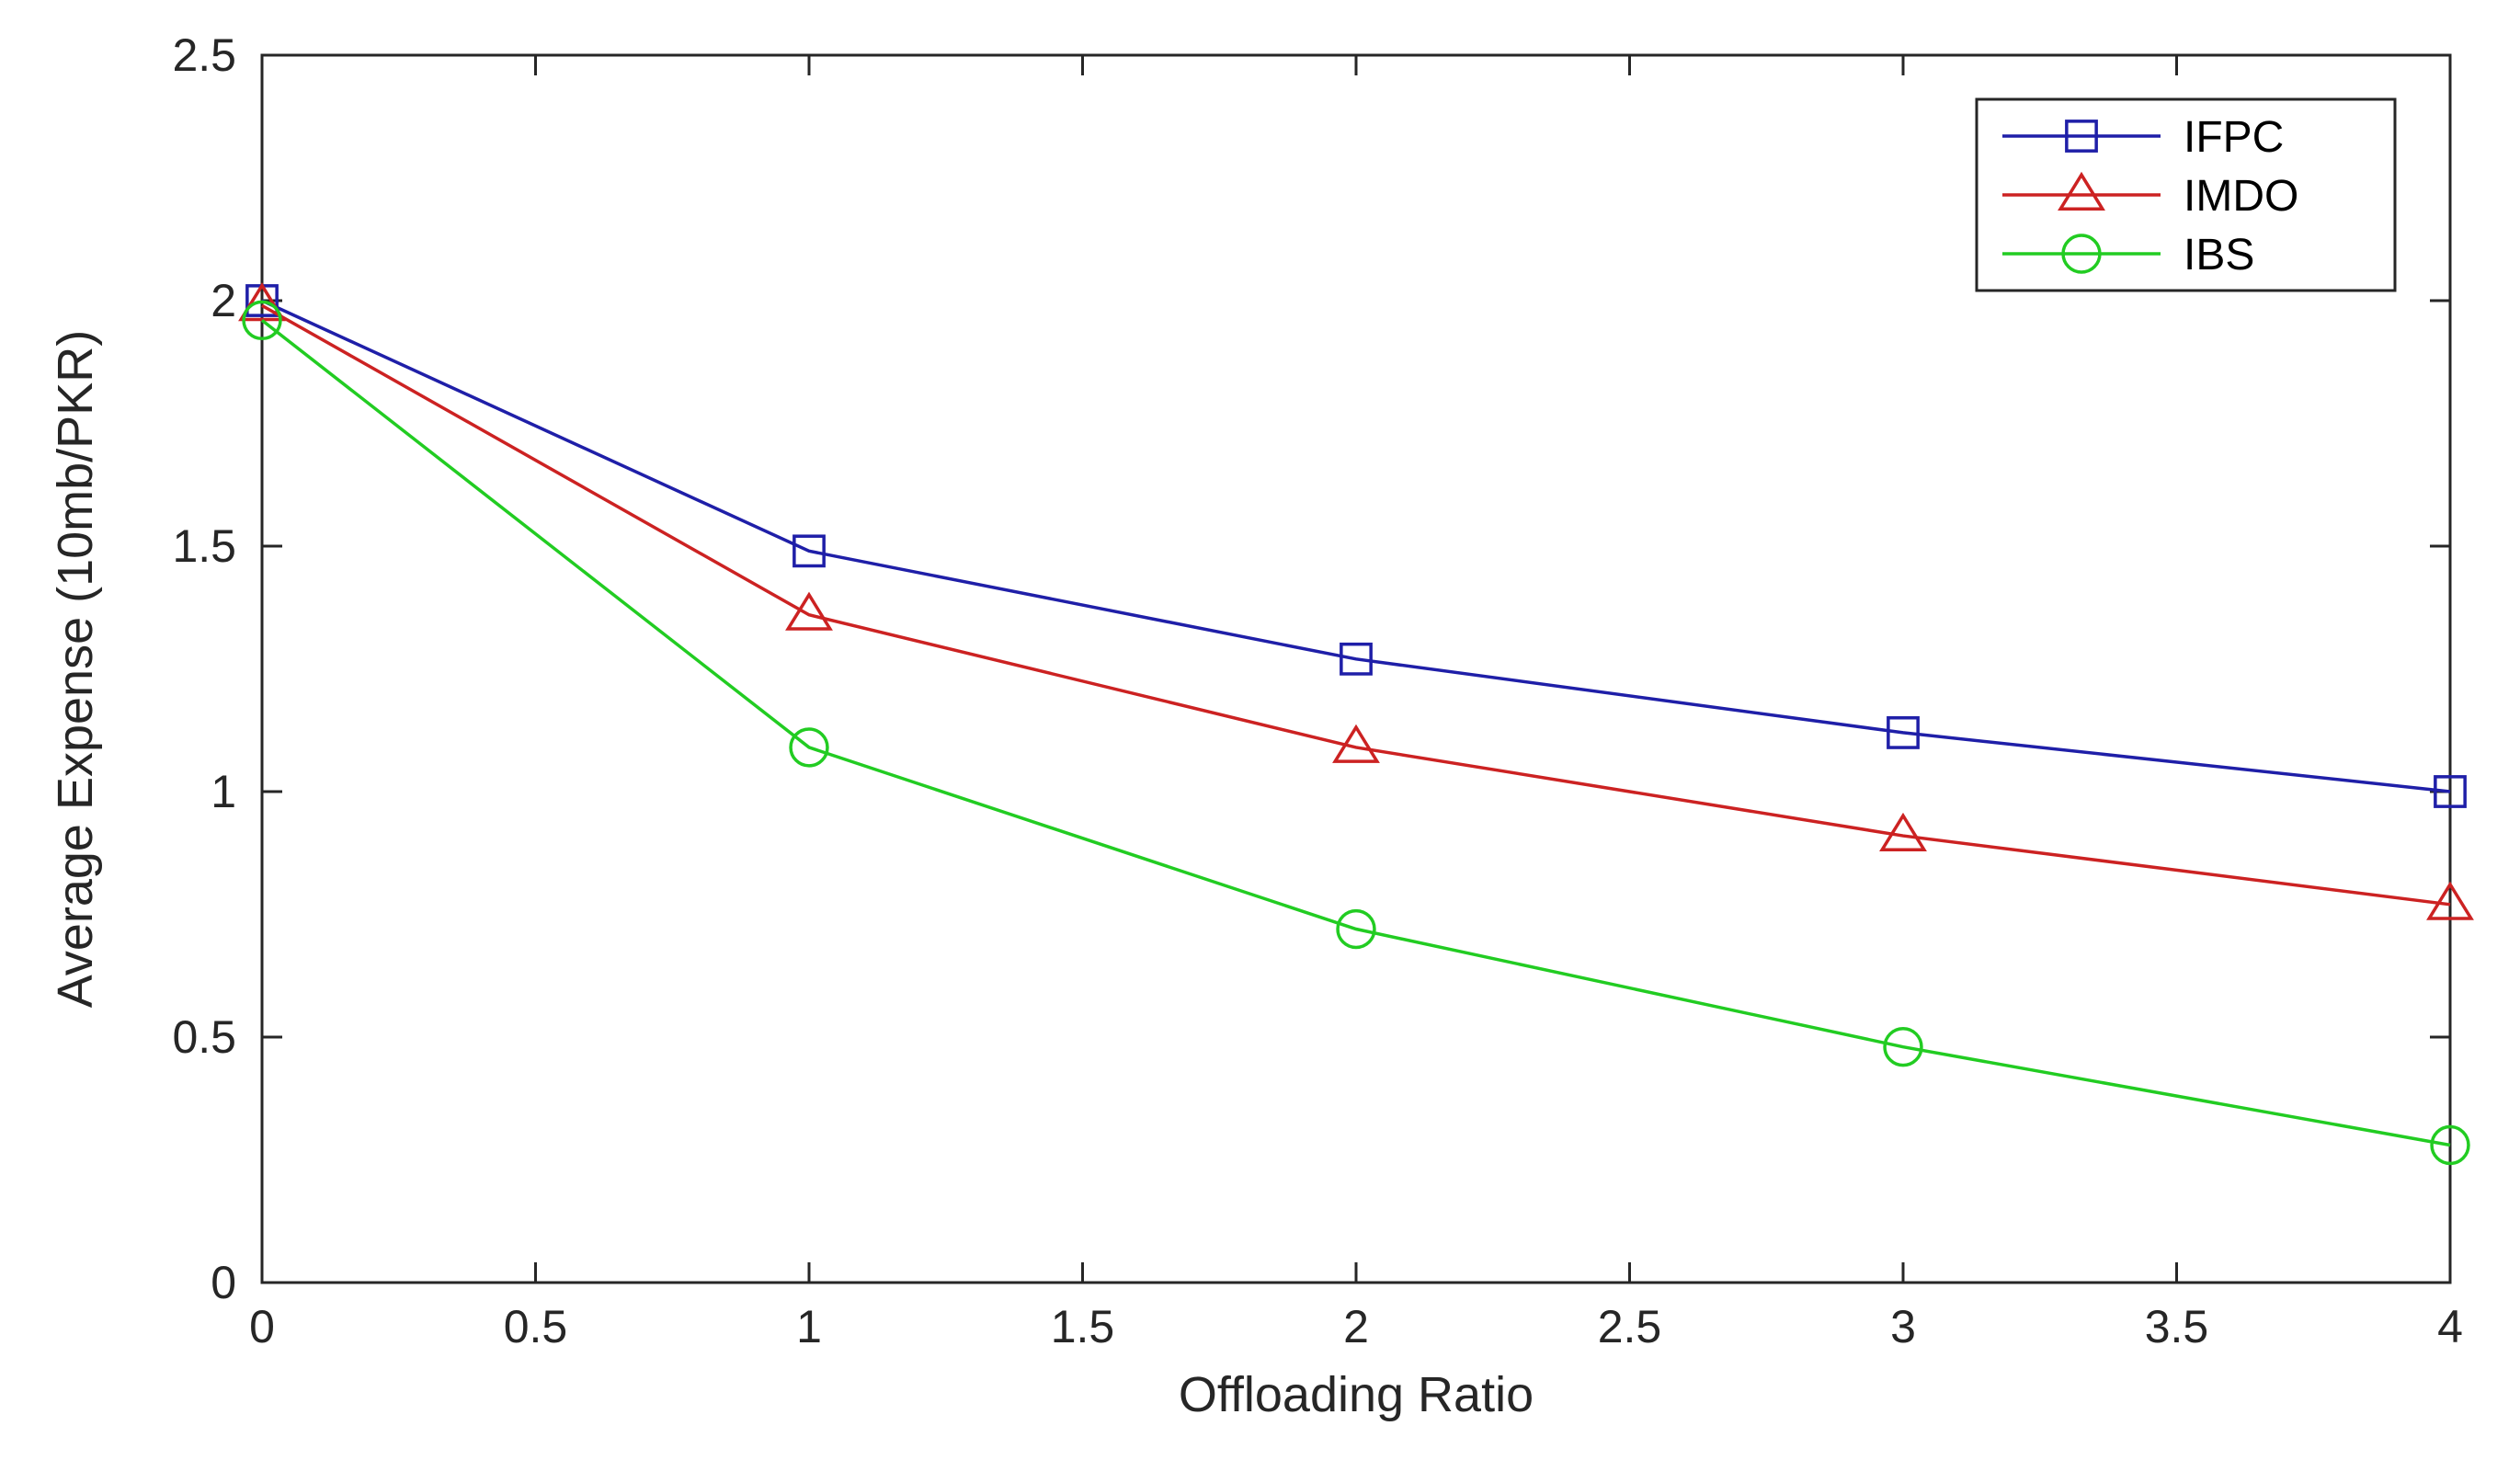 The width and height of the screenshot is (2520, 1460). I want to click on y-tick-label: 1.5, so click(204, 546).